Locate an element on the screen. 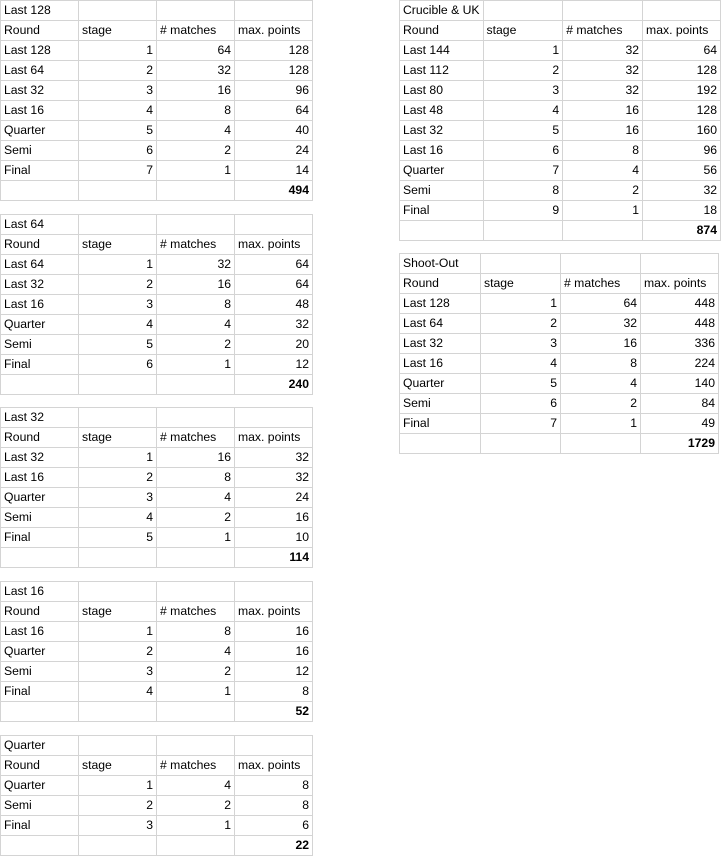 This screenshot has width=721, height=856. table-row: Semi 5 2 20 is located at coordinates (156, 344).